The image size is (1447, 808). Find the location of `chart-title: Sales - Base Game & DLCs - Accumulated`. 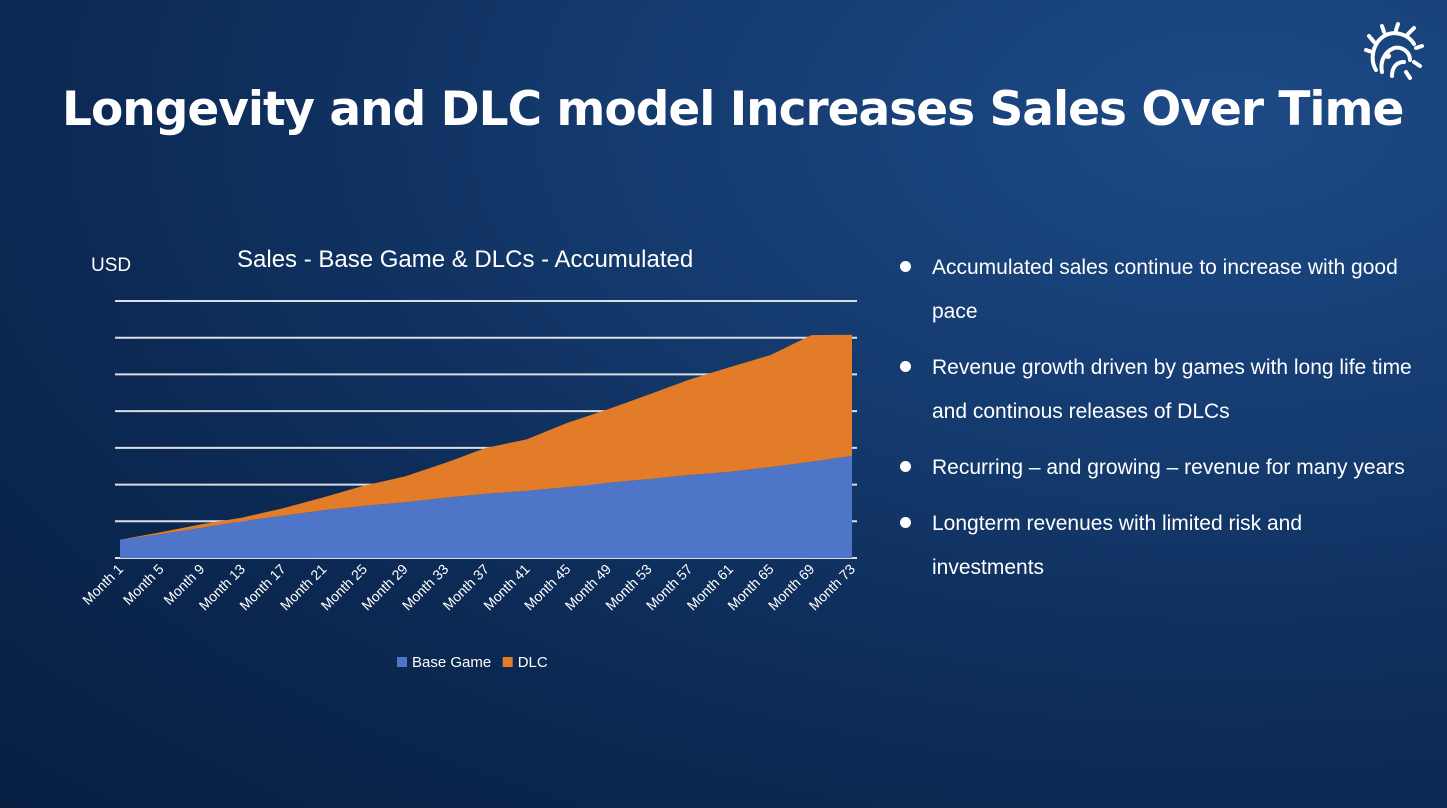

chart-title: Sales - Base Game & DLCs - Accumulated is located at coordinates (465, 259).